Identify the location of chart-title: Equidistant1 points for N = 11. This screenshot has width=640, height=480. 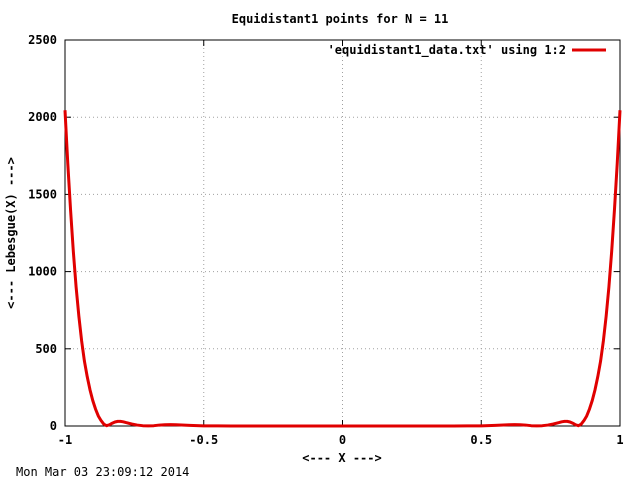
(340, 19).